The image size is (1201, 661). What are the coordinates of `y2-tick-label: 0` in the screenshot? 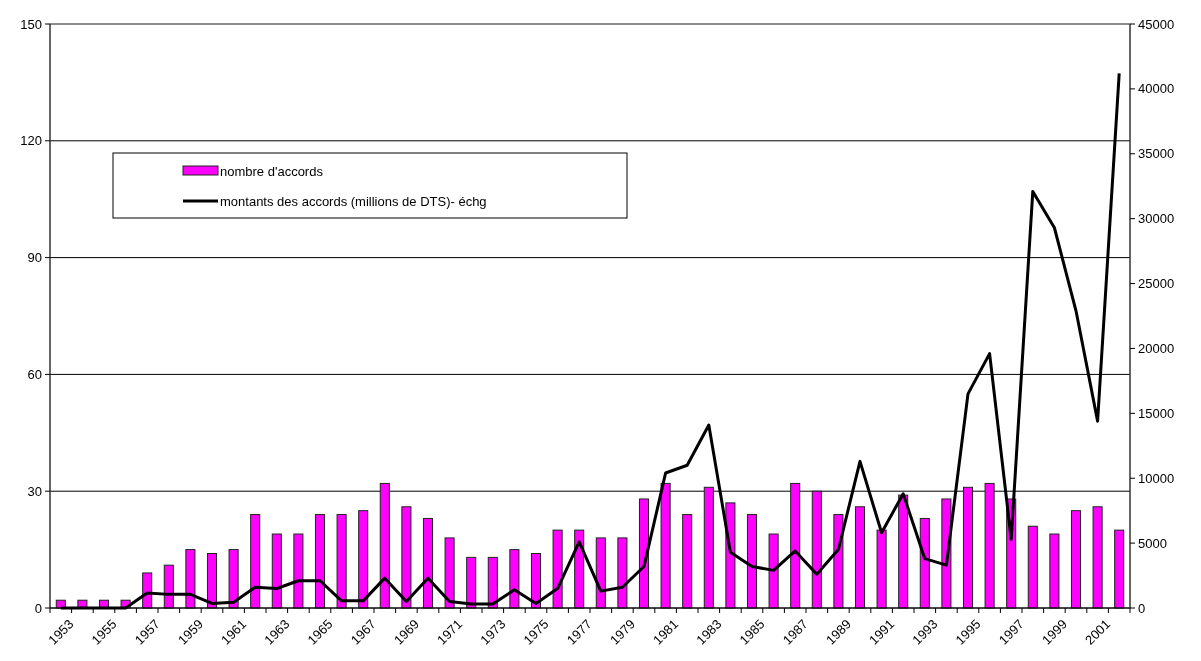 It's located at (1142, 608).